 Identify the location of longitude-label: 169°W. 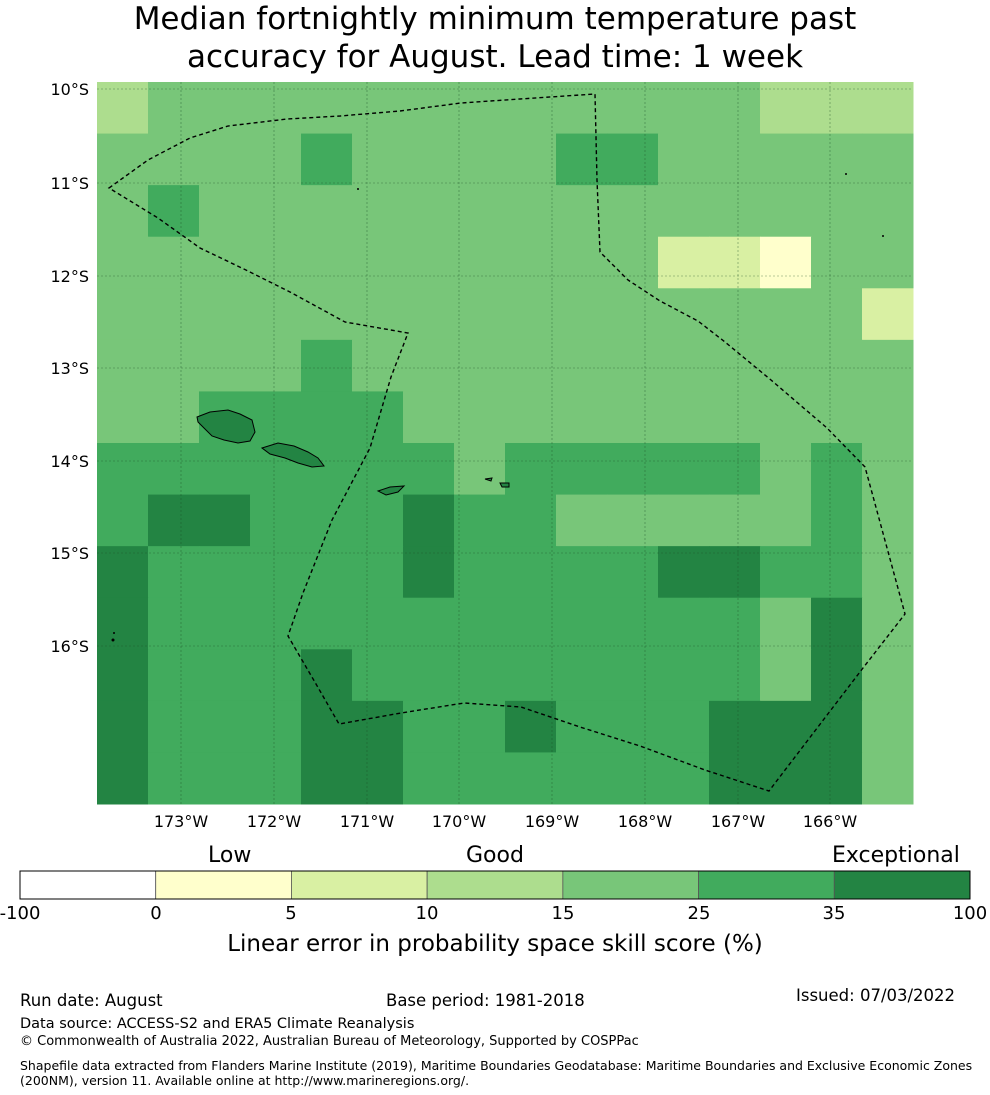
(552, 821).